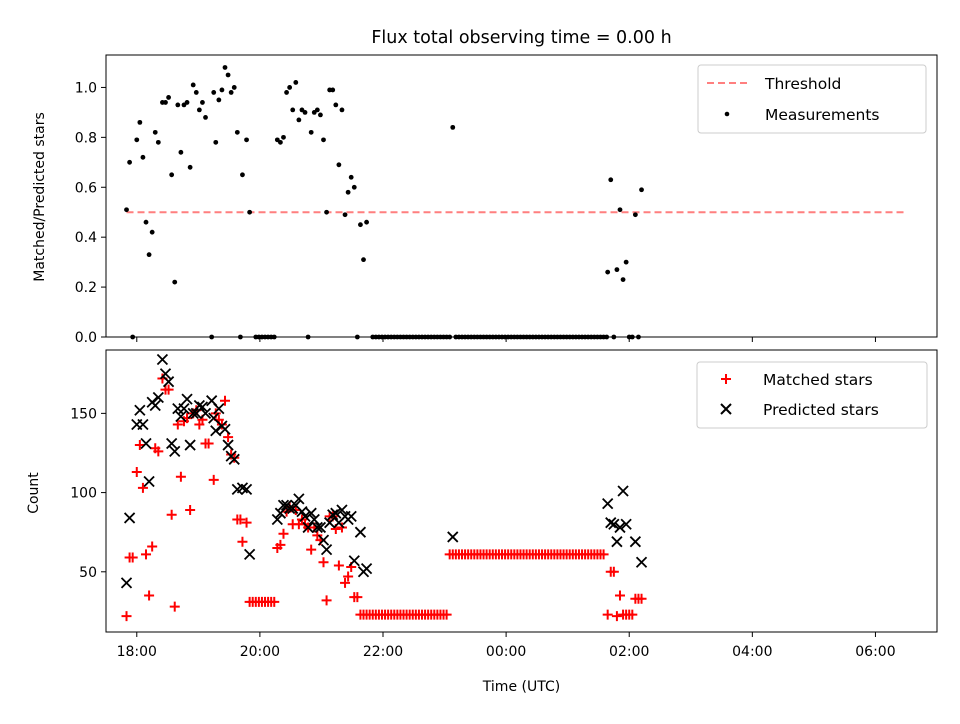 This screenshot has width=960, height=724. What do you see at coordinates (83, 414) in the screenshot?
I see `bottom-y-tick-label: 150` at bounding box center [83, 414].